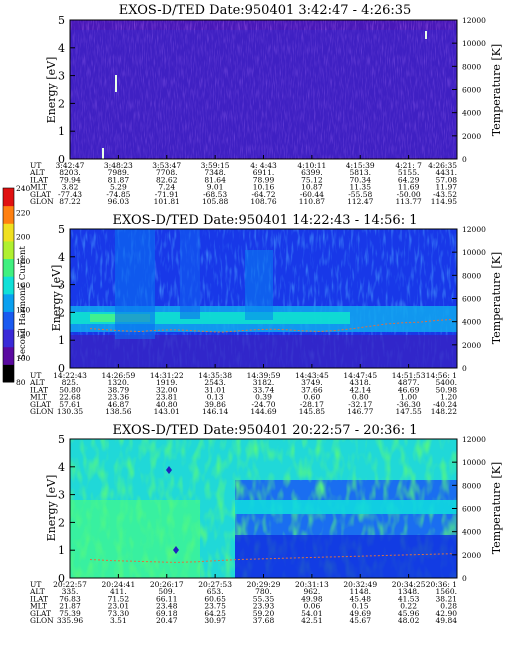 Image resolution: width=505 pixels, height=649 pixels. Describe the element at coordinates (167, 620) in the screenshot. I see `table-cell: 20.47` at that location.